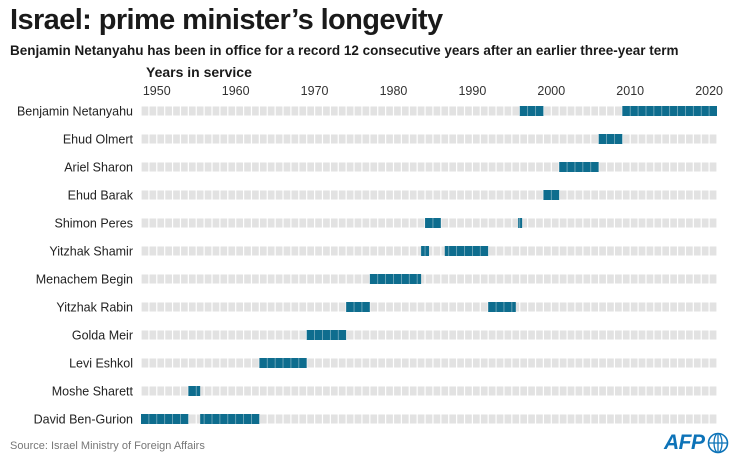 The width and height of the screenshot is (736, 462). Describe the element at coordinates (717, 443) in the screenshot. I see `globe-icon` at that location.